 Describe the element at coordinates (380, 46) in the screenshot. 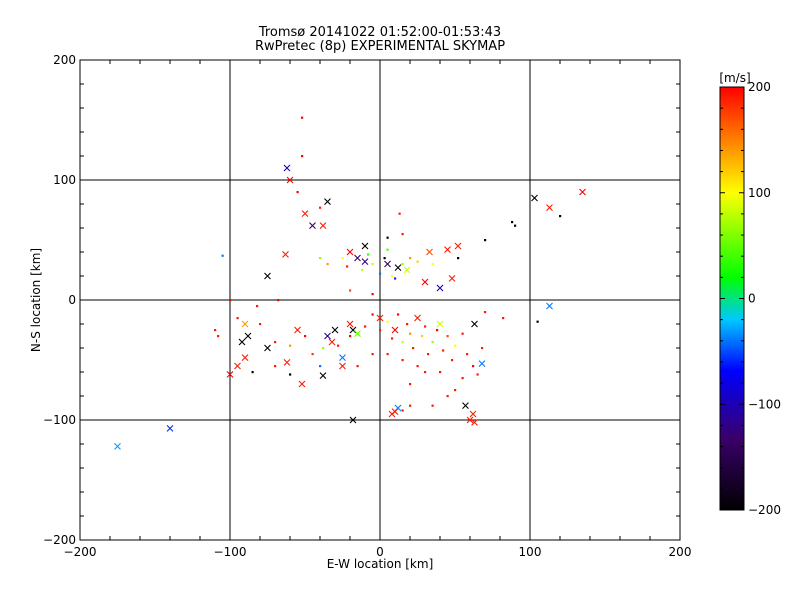

I see `chart-subtitle: RwPretec (8p) EXPERIMENTAL SKYMAP` at that location.